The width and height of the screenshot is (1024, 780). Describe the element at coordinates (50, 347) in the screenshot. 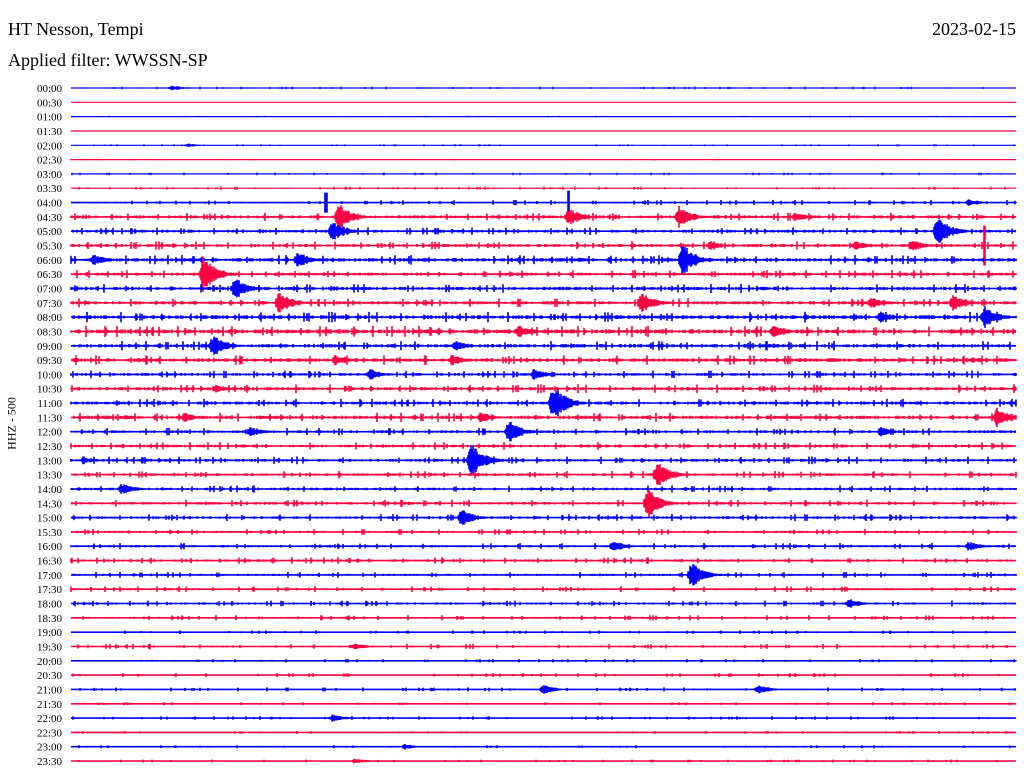

I see `row-label: 09:00` at that location.